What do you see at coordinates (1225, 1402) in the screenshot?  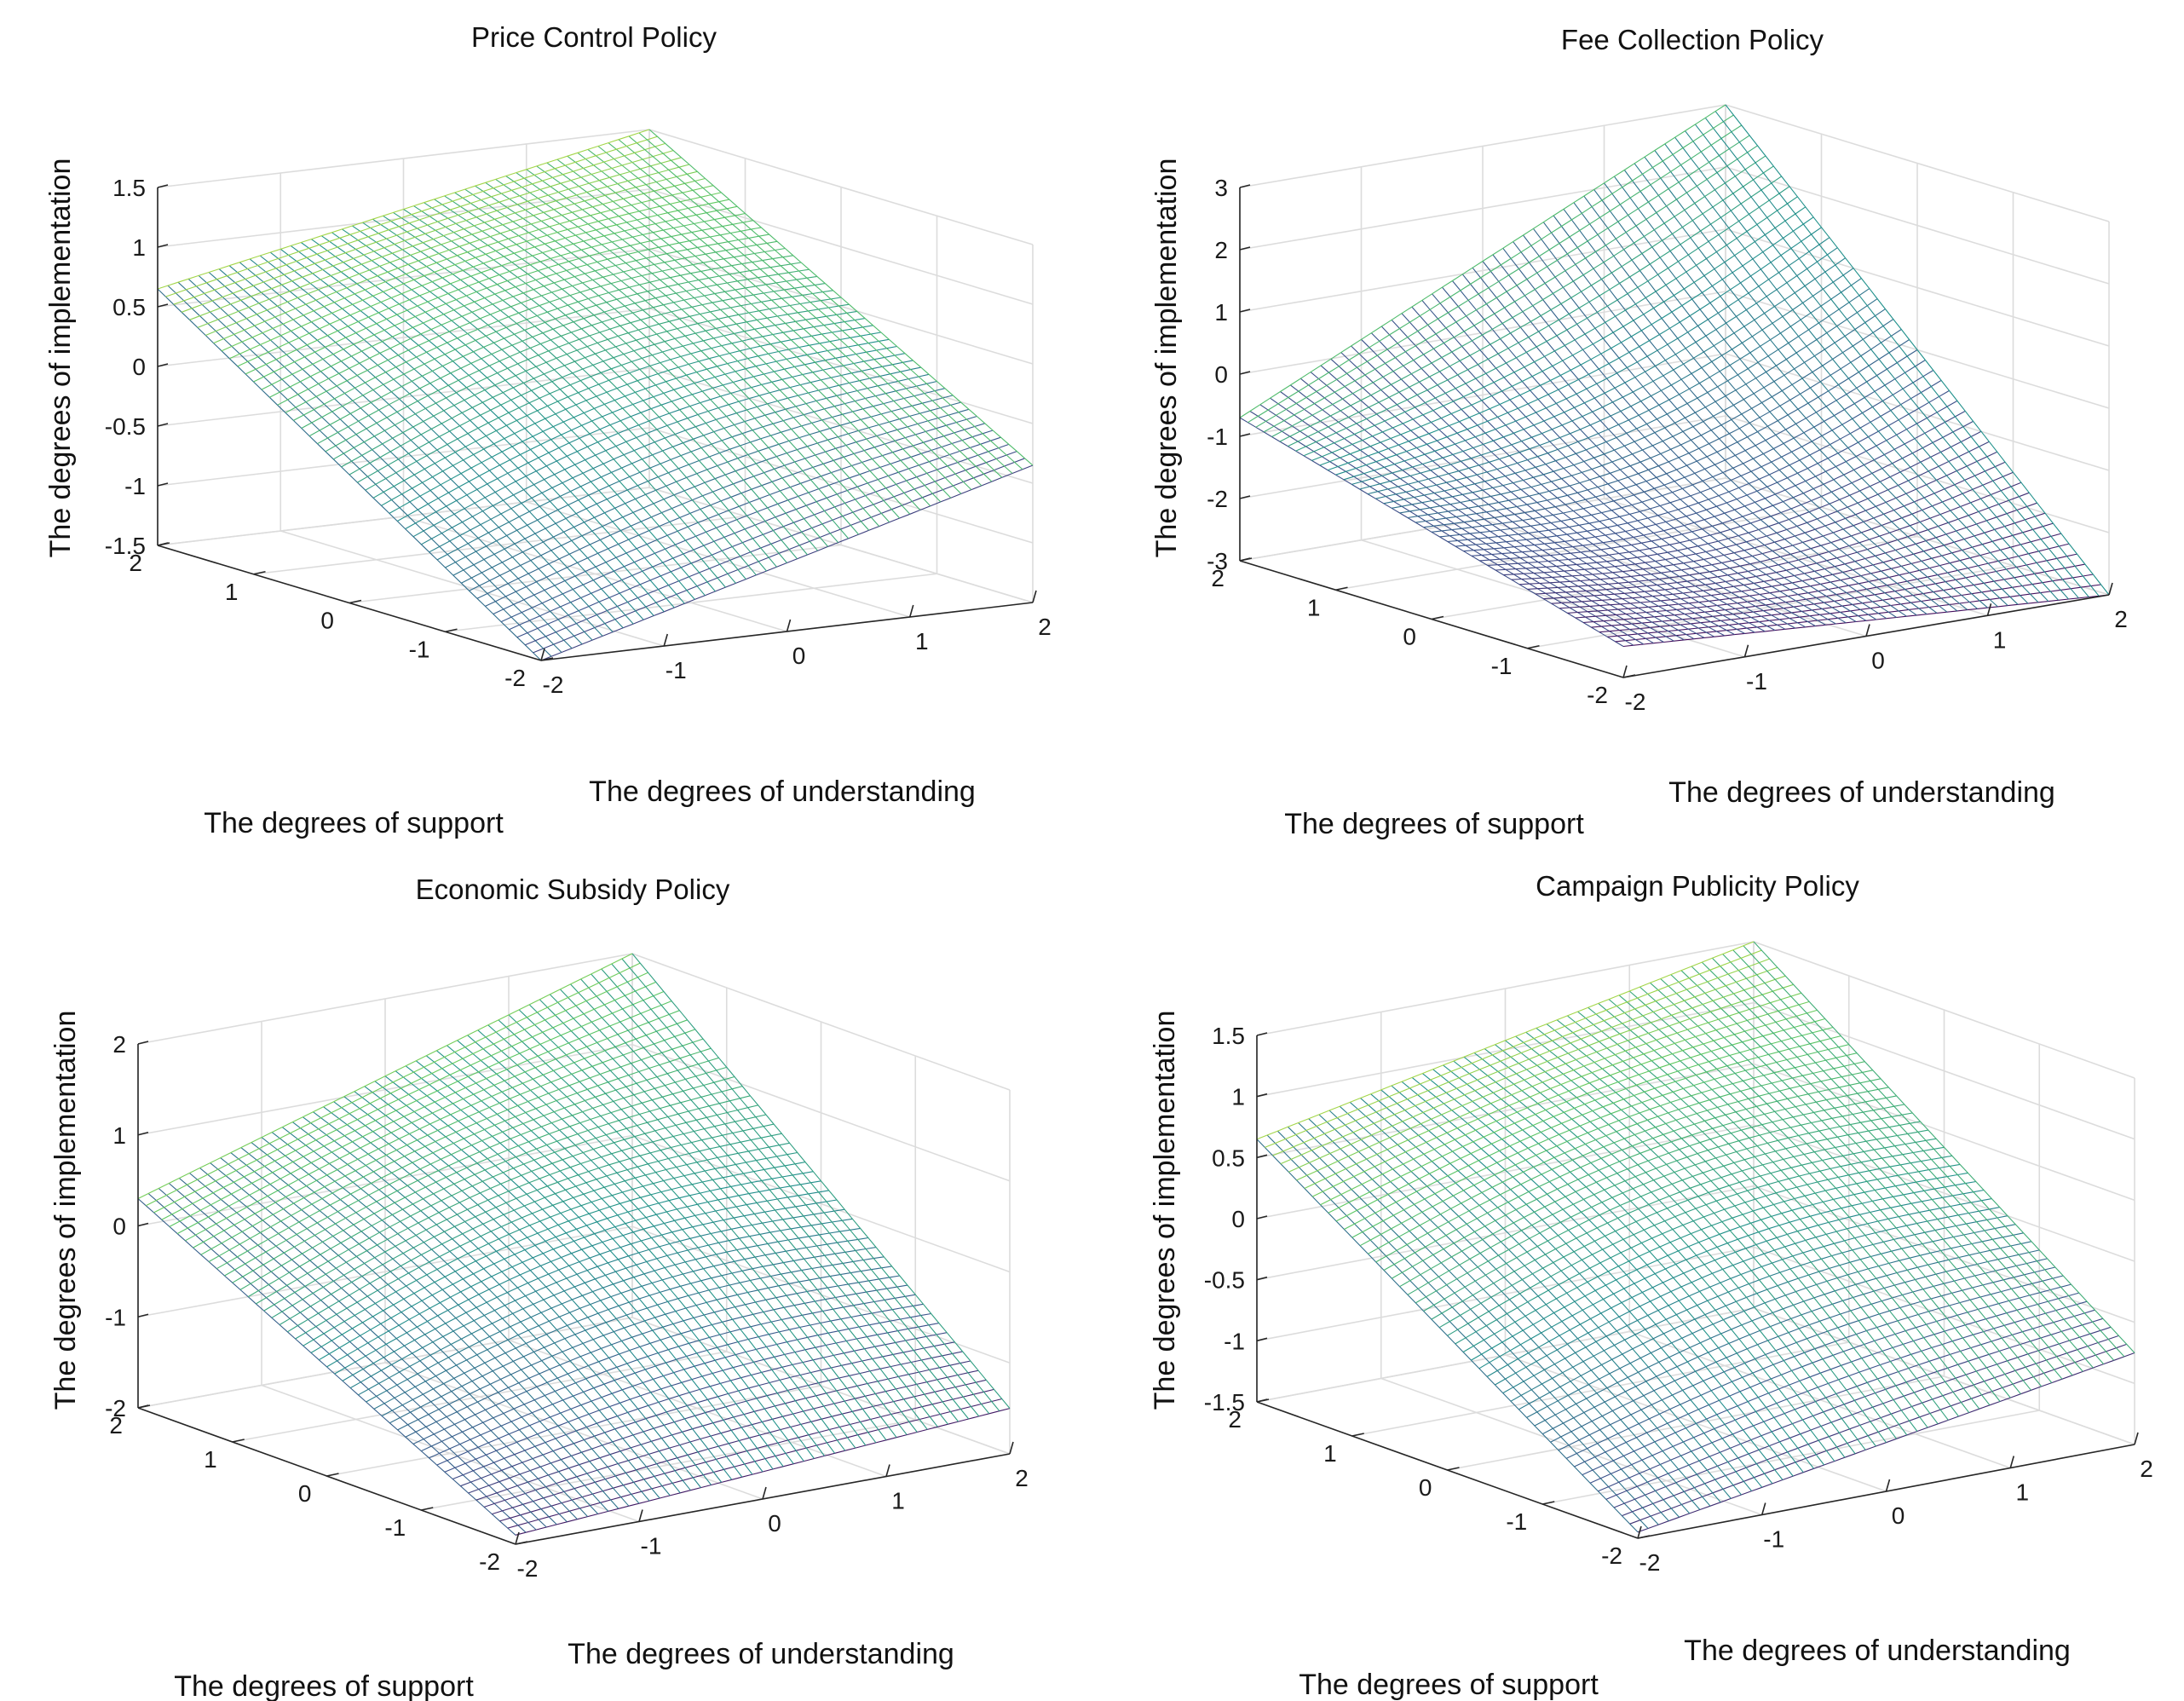 I see `z-tick-label: -1.5` at bounding box center [1225, 1402].